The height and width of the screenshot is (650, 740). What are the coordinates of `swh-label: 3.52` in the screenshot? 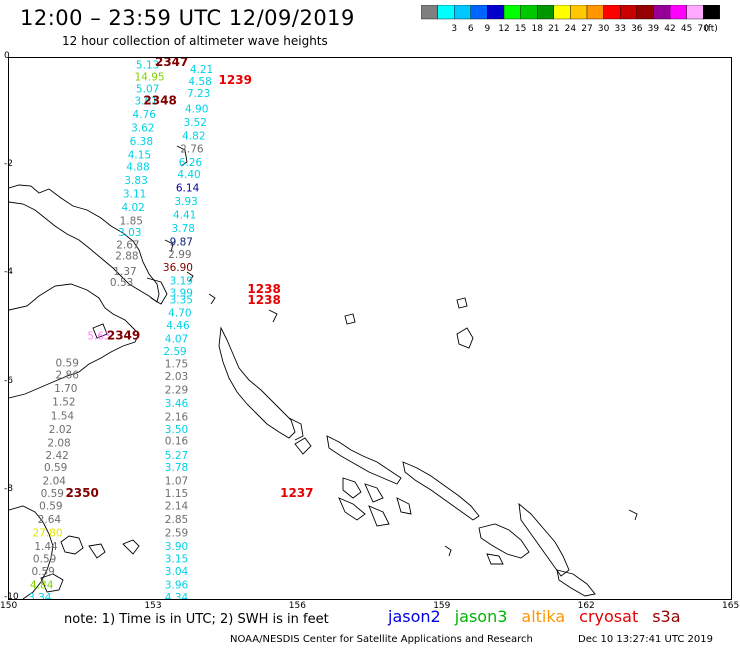 It's located at (195, 123).